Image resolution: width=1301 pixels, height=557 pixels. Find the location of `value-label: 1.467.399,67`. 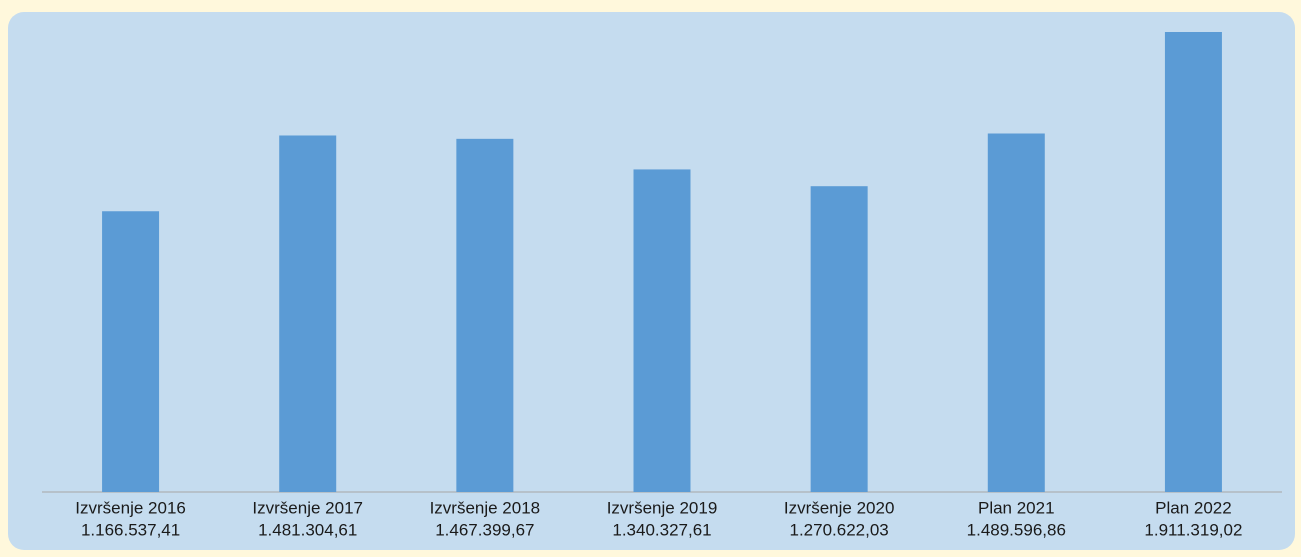

value-label: 1.467.399,67 is located at coordinates (484, 529).